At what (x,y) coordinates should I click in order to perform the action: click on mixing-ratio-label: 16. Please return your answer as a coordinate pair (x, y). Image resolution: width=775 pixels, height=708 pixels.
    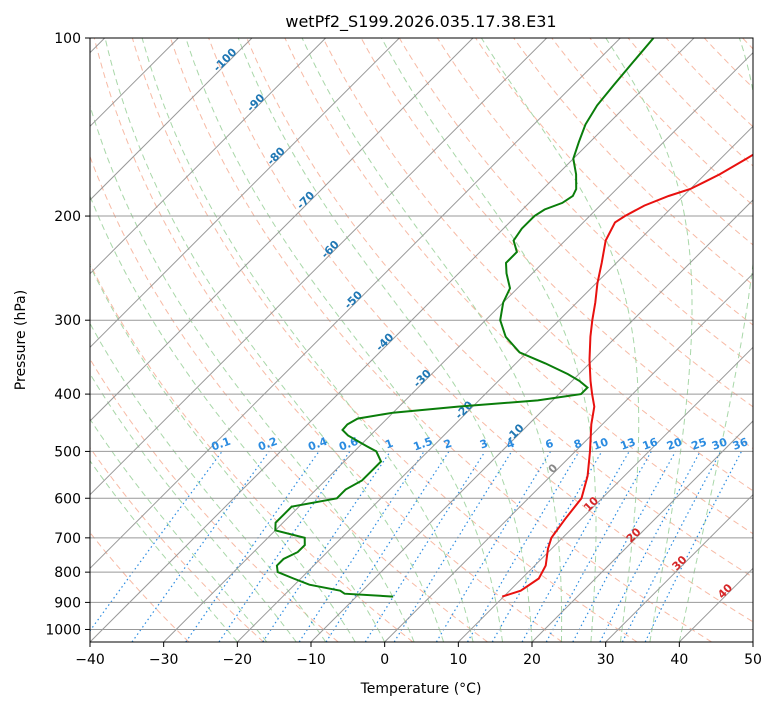
    Looking at the image, I should click on (650, 444).